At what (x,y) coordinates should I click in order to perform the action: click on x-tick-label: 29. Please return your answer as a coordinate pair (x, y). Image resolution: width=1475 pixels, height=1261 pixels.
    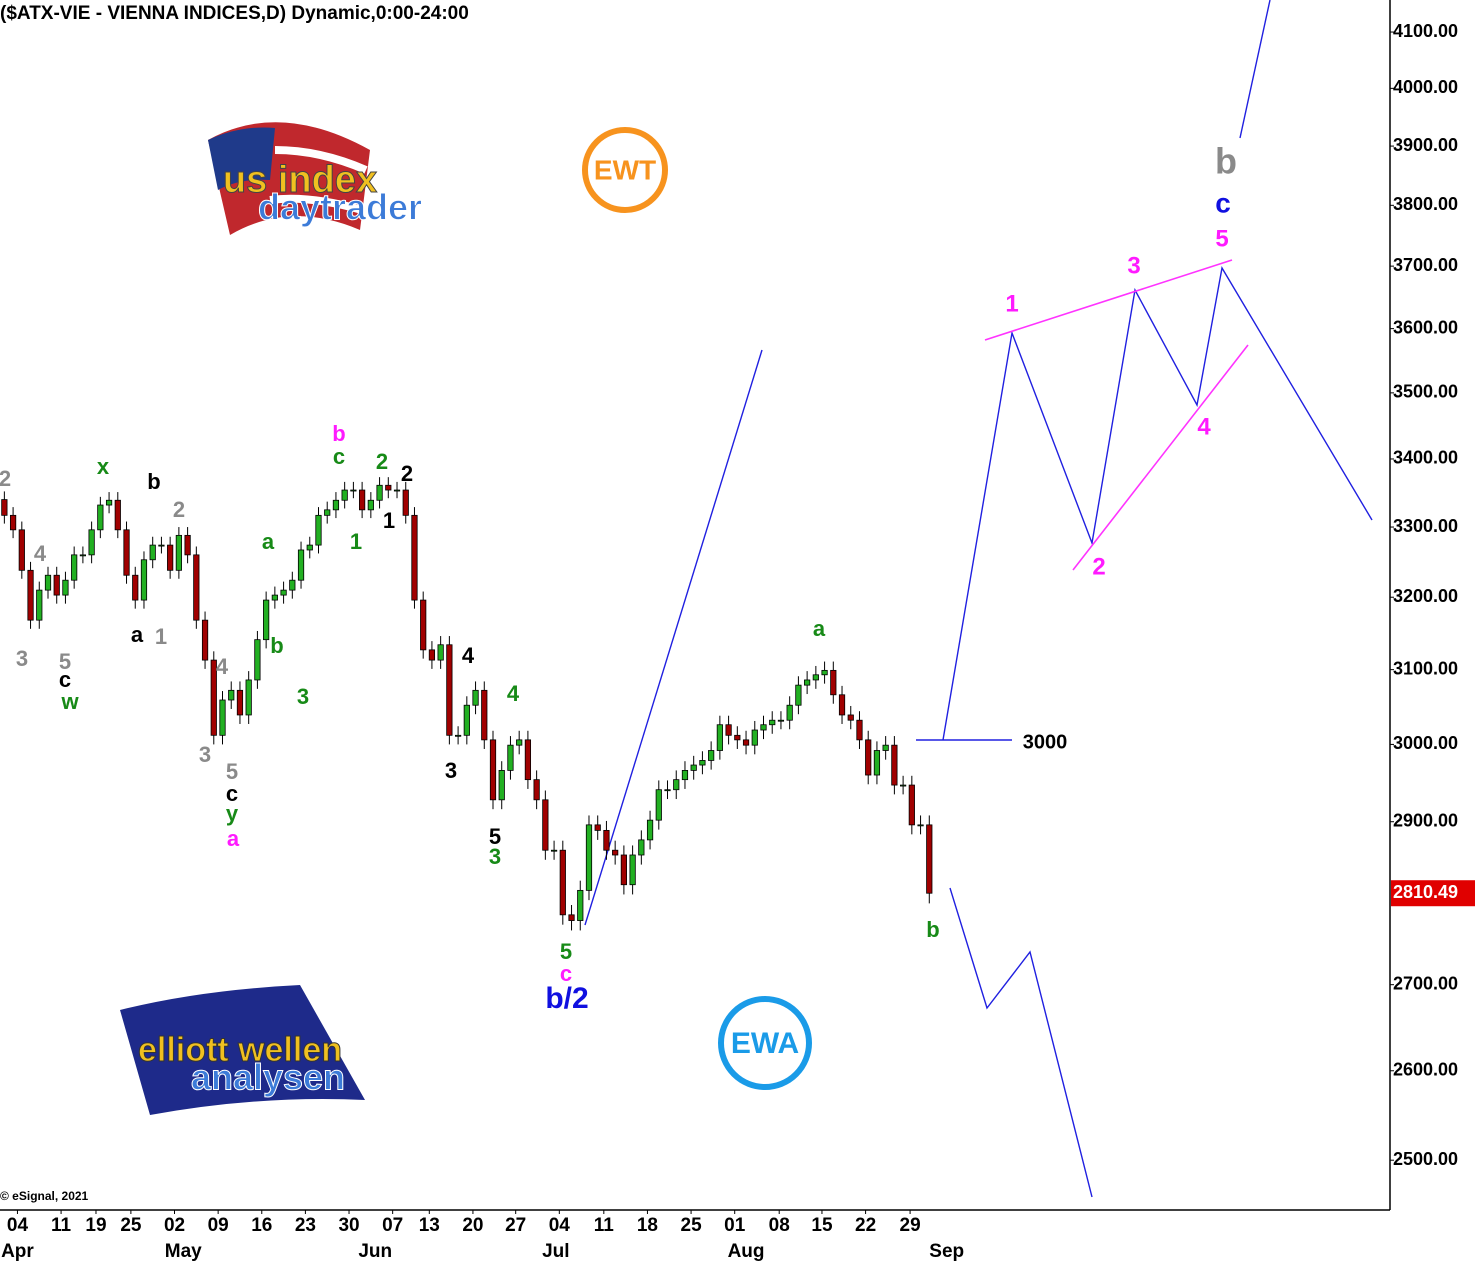
    Looking at the image, I should click on (910, 1225).